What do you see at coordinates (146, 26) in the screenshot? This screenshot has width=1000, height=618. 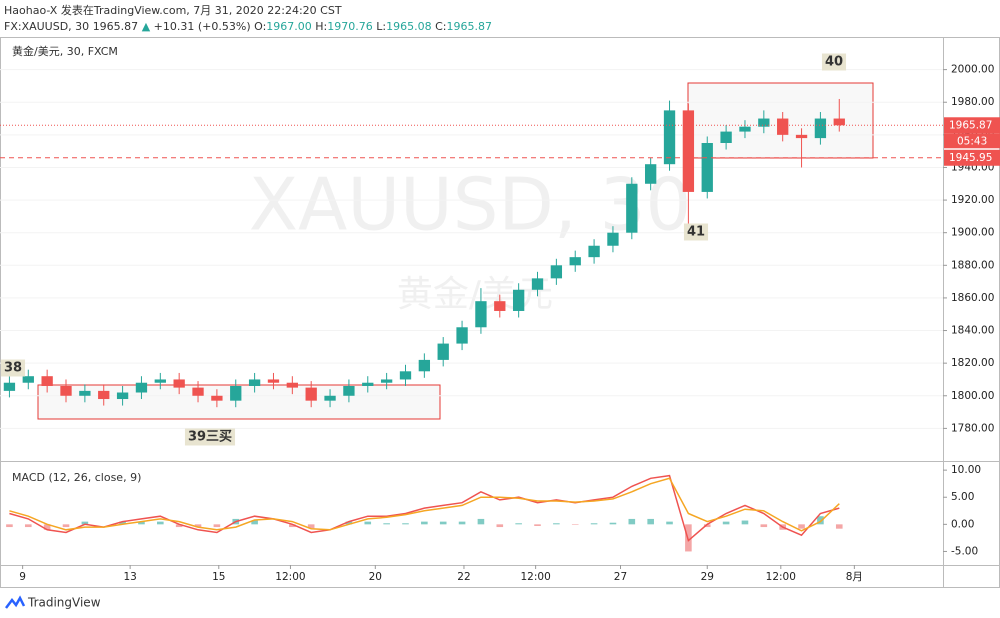 I see `change-arrow: ▲` at bounding box center [146, 26].